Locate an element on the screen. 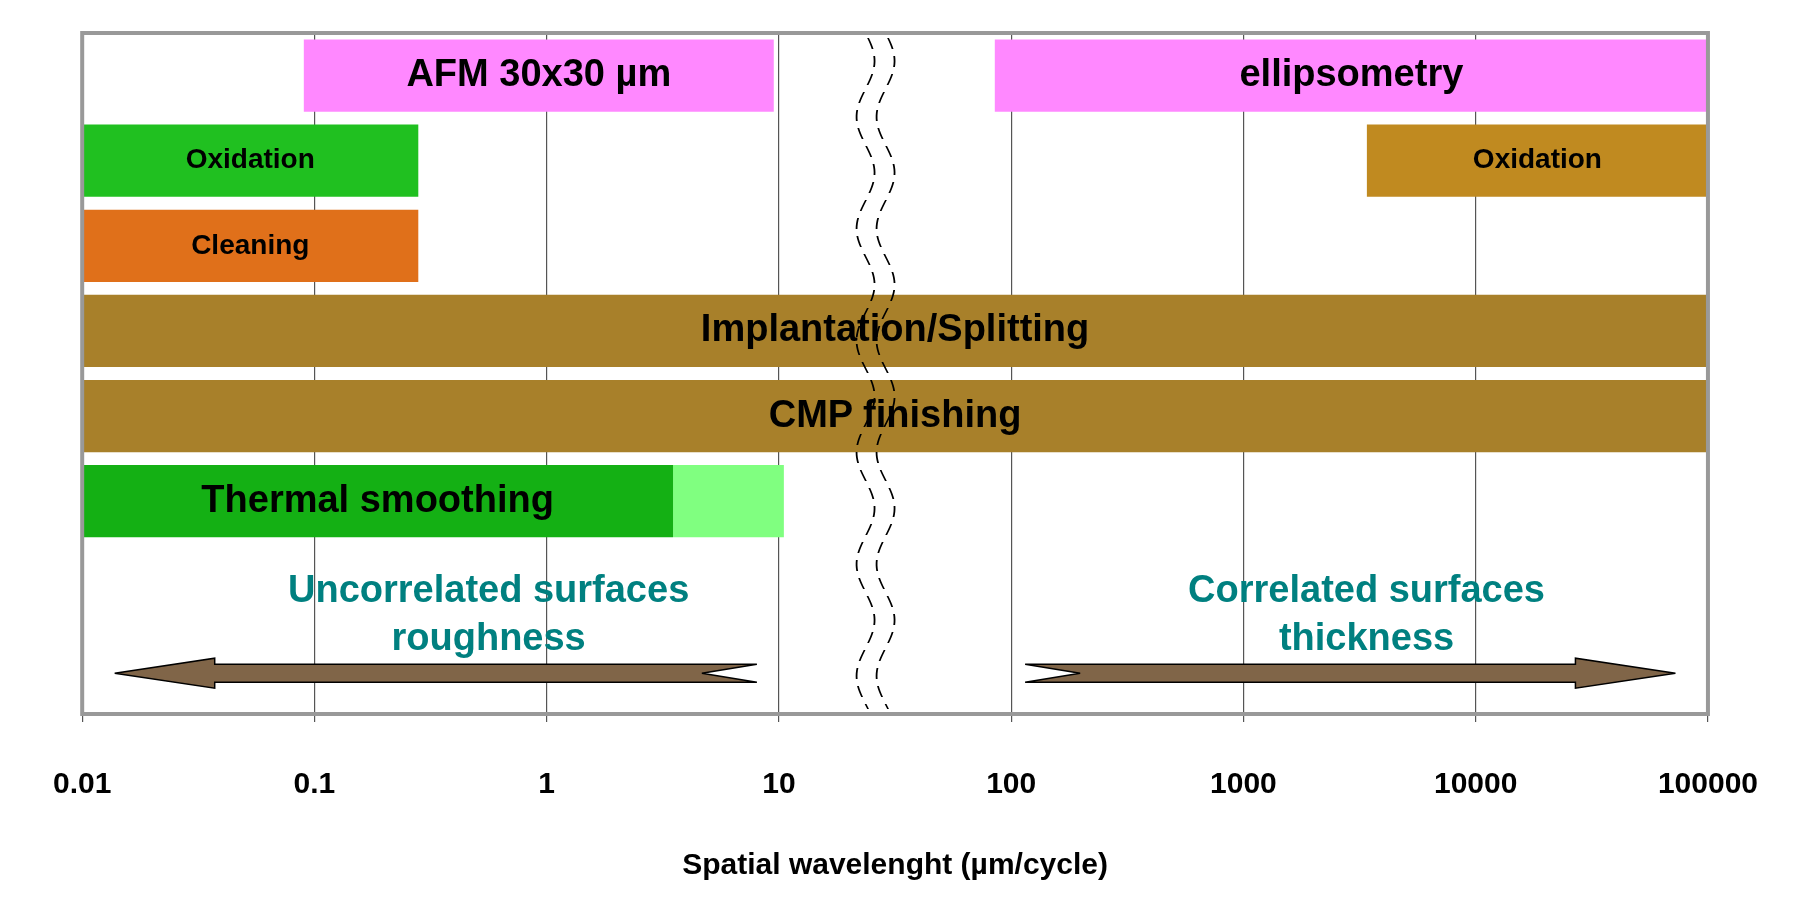 The height and width of the screenshot is (902, 1815). series-label: Implantation/Splitting is located at coordinates (895, 328).